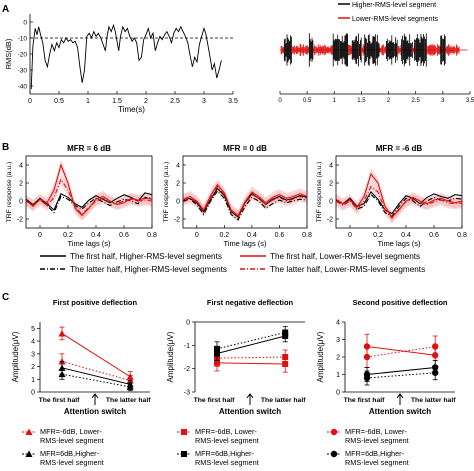 This screenshot has height=471, width=474. I want to click on b2-y-tick-label: 4, so click(178, 166).